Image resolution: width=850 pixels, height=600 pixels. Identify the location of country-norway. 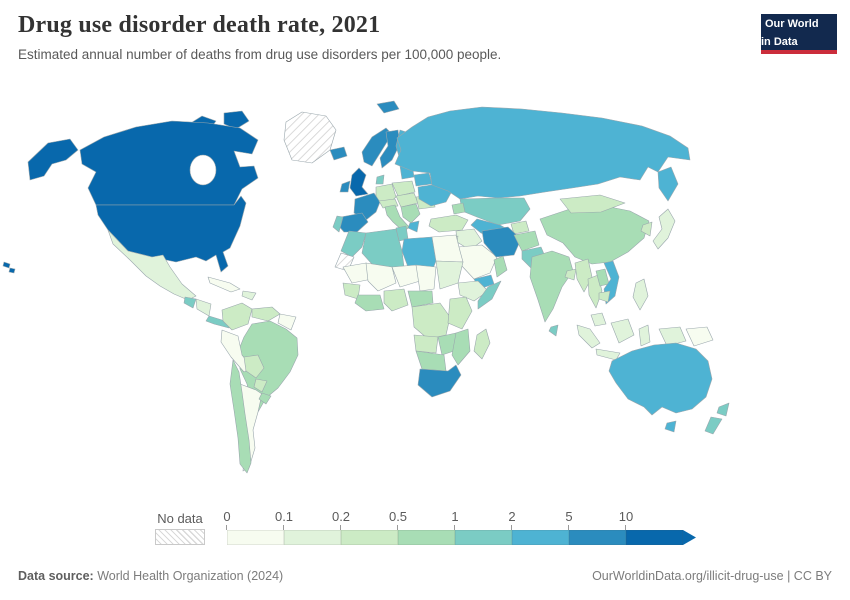
(377, 147).